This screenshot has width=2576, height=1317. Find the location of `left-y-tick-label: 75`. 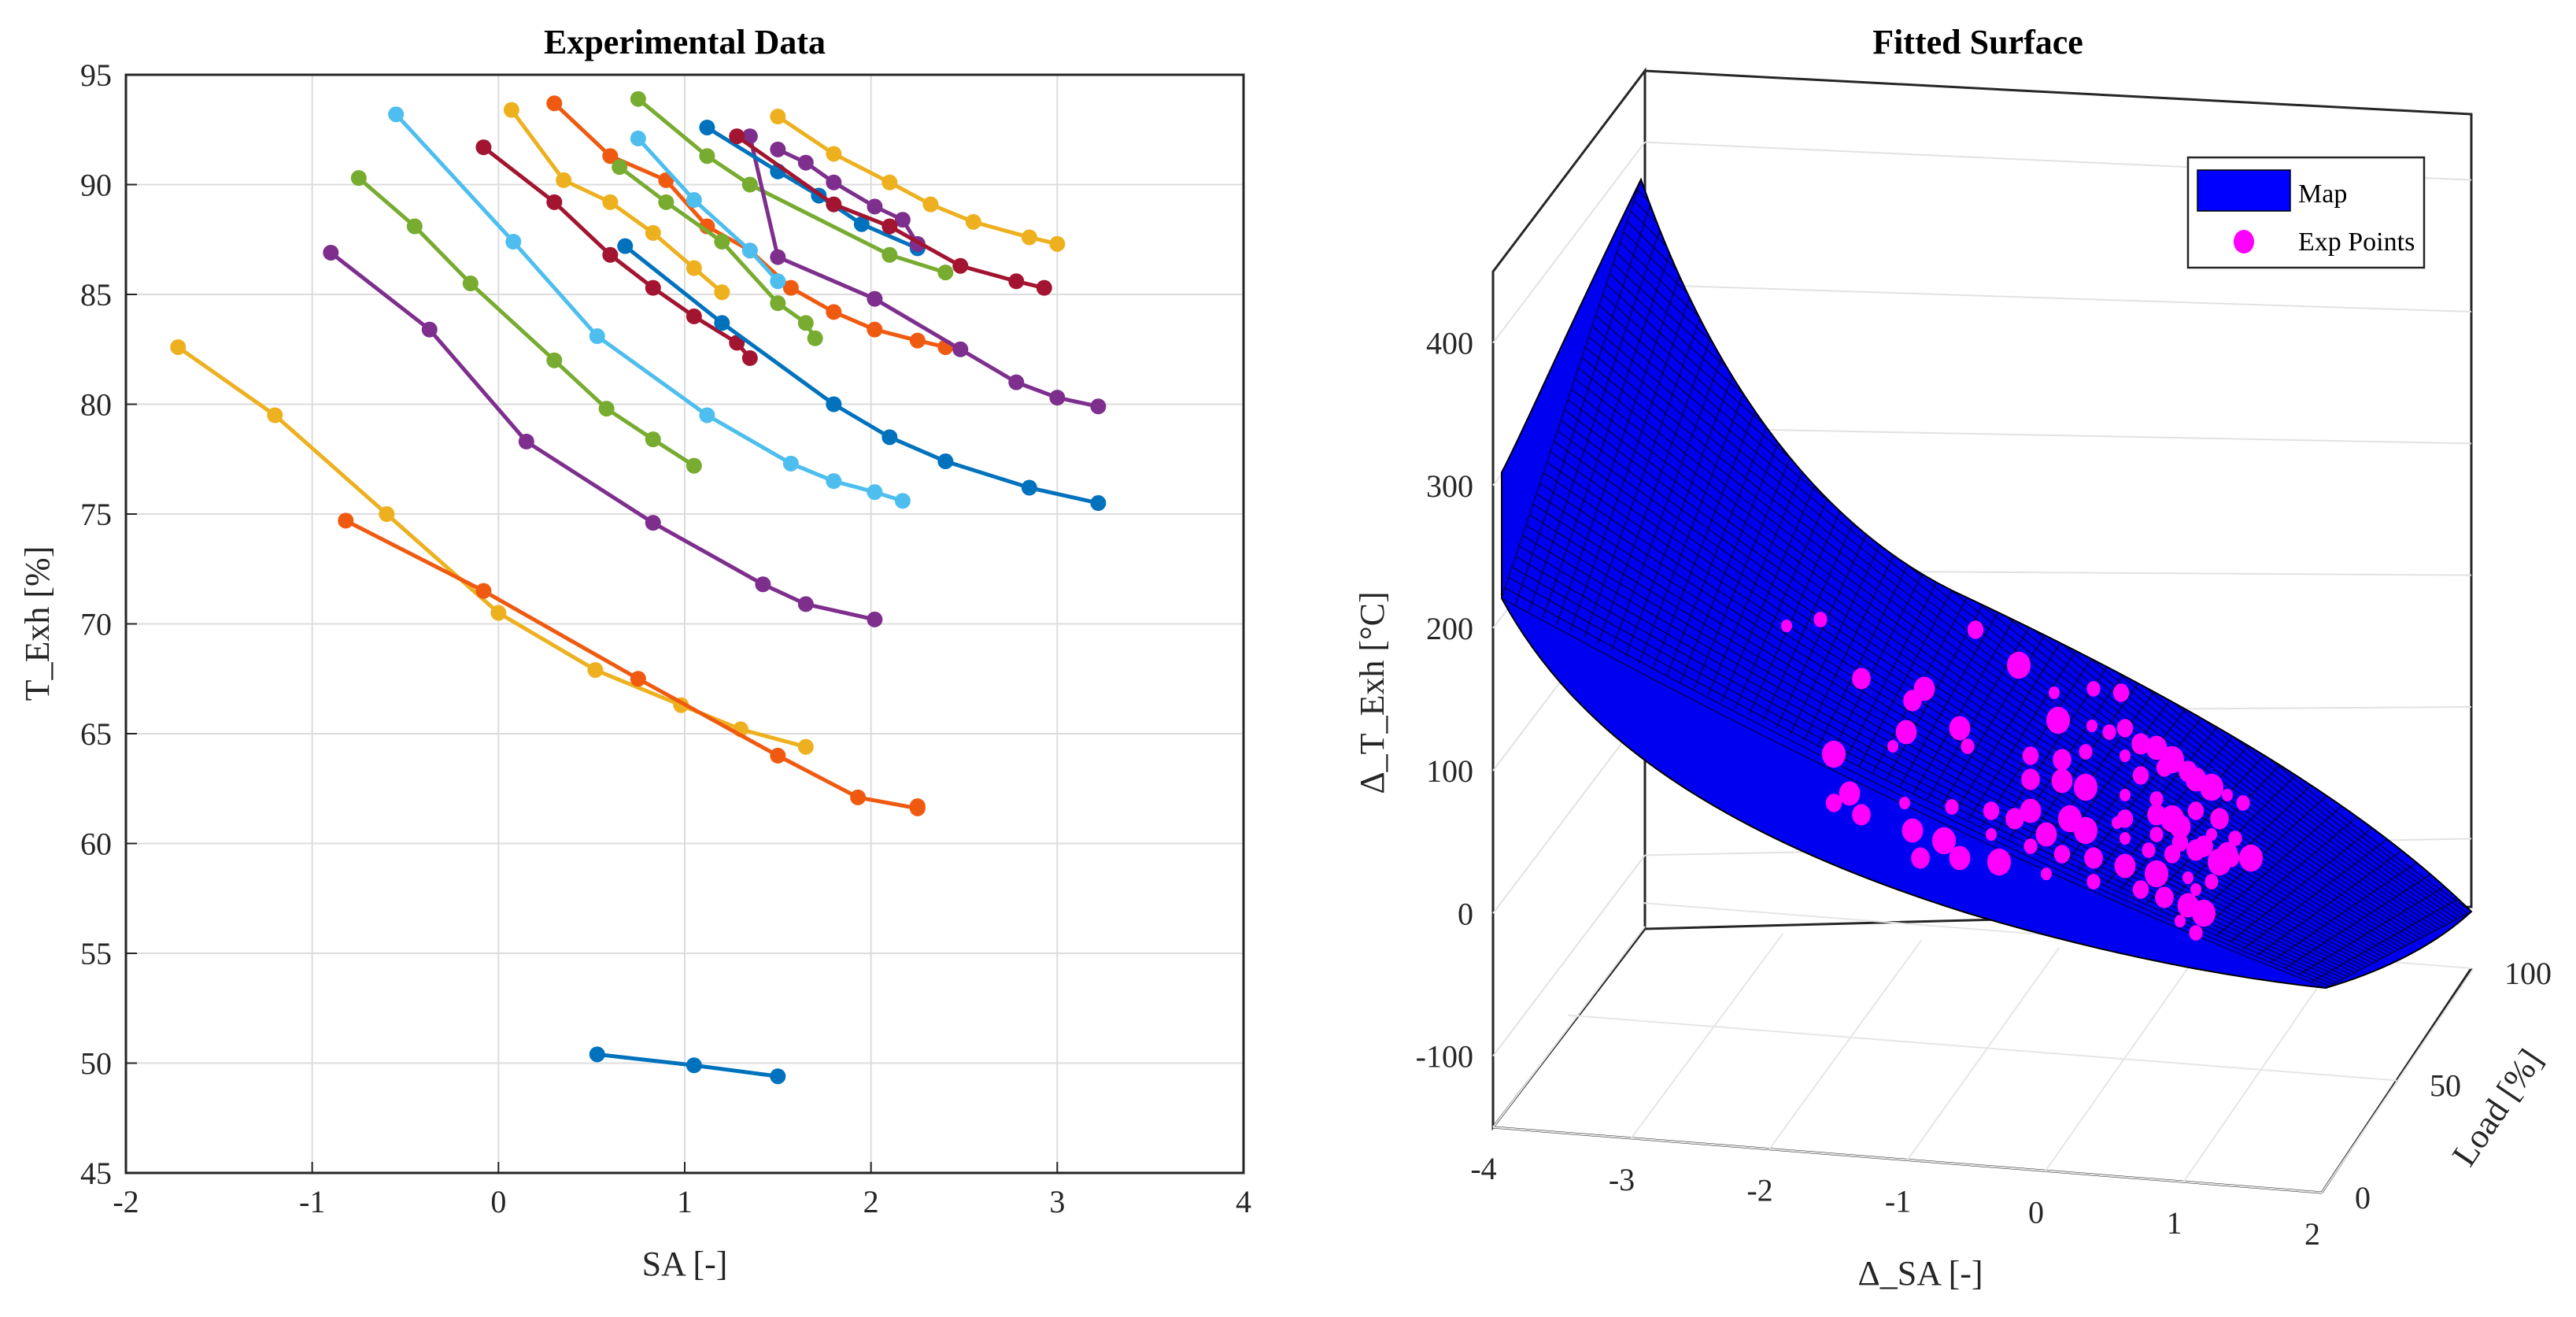

left-y-tick-label: 75 is located at coordinates (96, 514).